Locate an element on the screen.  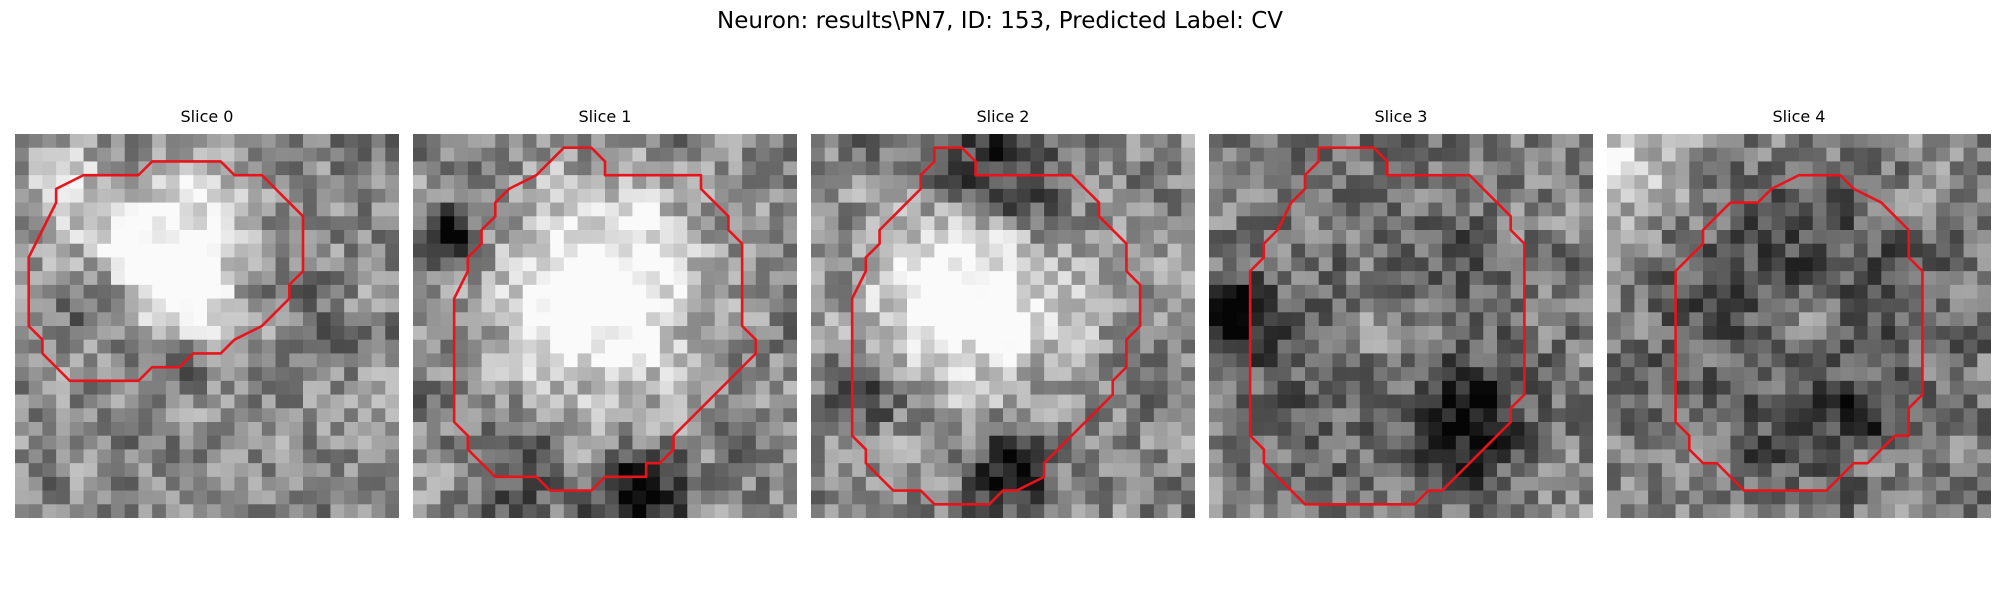
slice-title-1: Slice 1 is located at coordinates (605, 116).